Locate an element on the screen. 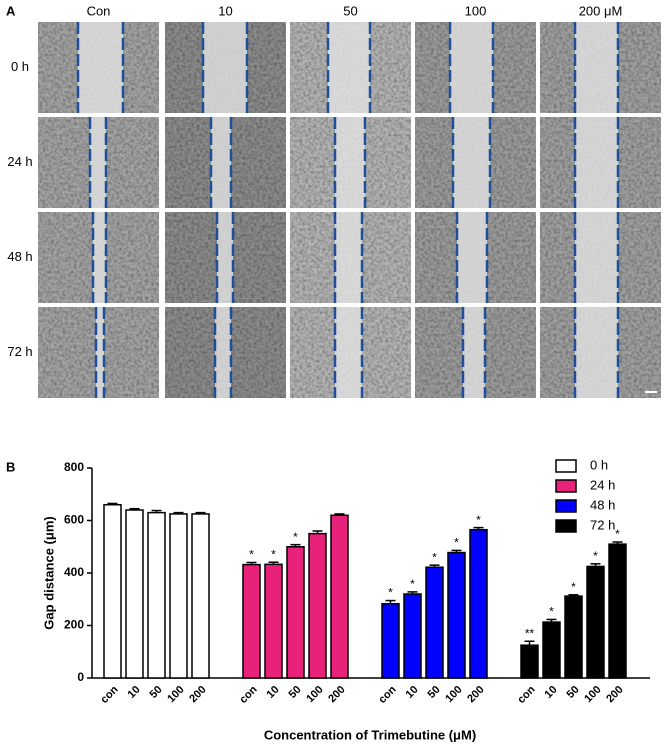 The height and width of the screenshot is (747, 666). column-label: 50 is located at coordinates (350, 10).